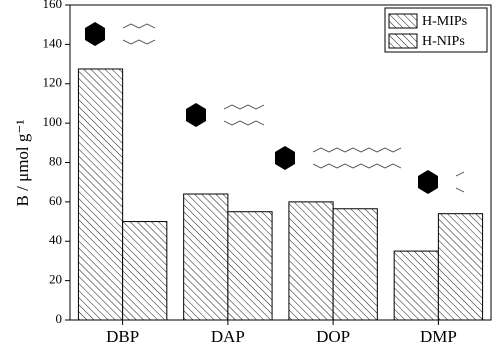 This screenshot has height=350, width=496. I want to click on y-tick-label: 140, so click(53, 42).